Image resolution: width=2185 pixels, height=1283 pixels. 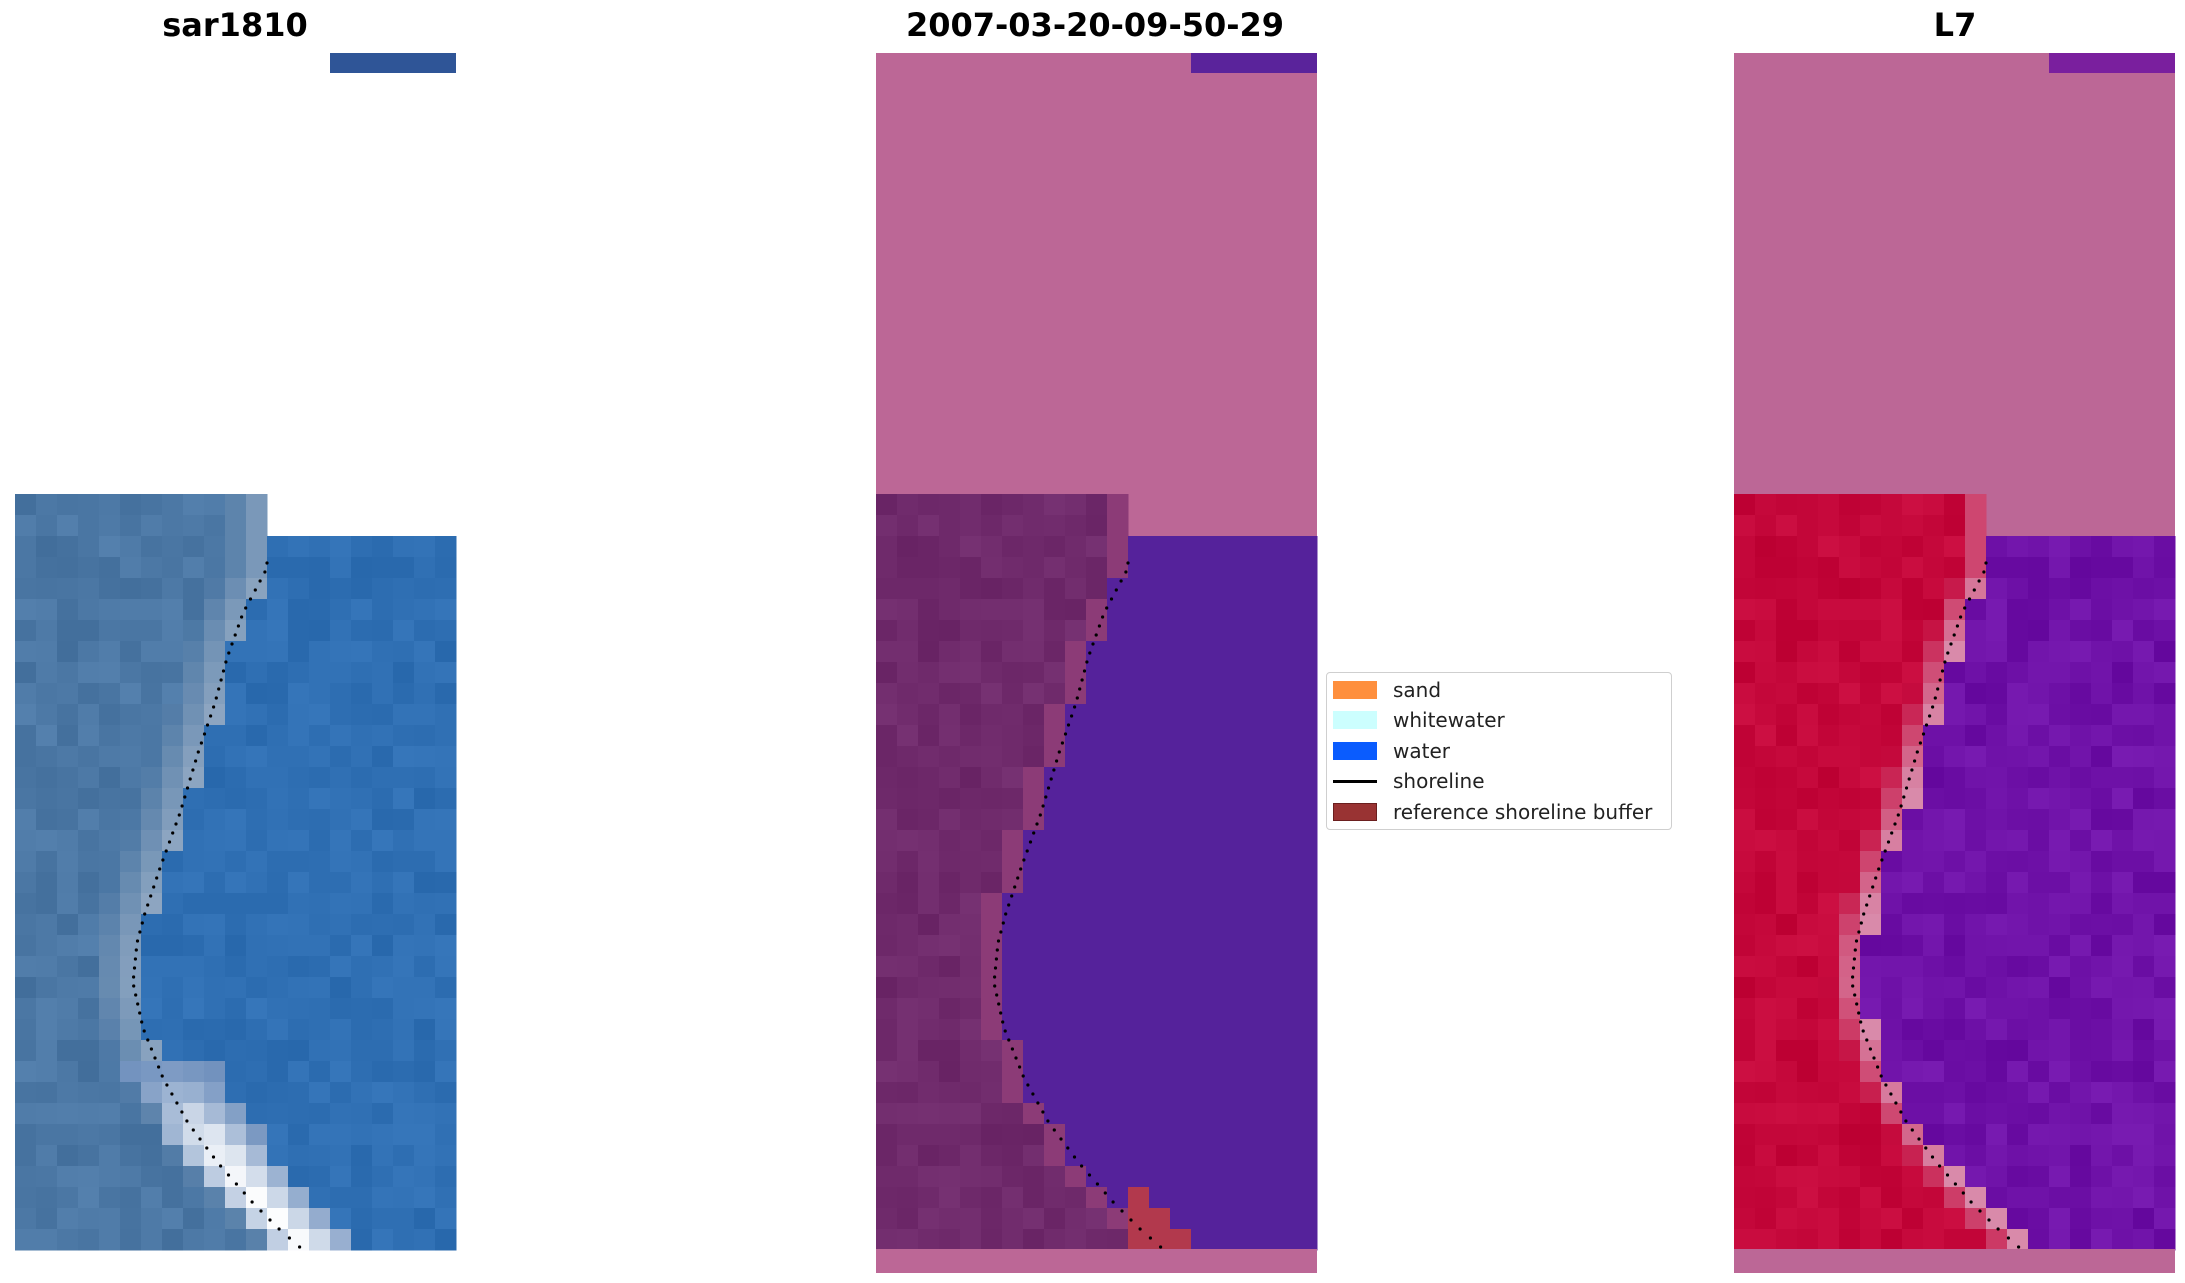 I want to click on panel-title-rgb: sar1810, so click(x=235, y=25).